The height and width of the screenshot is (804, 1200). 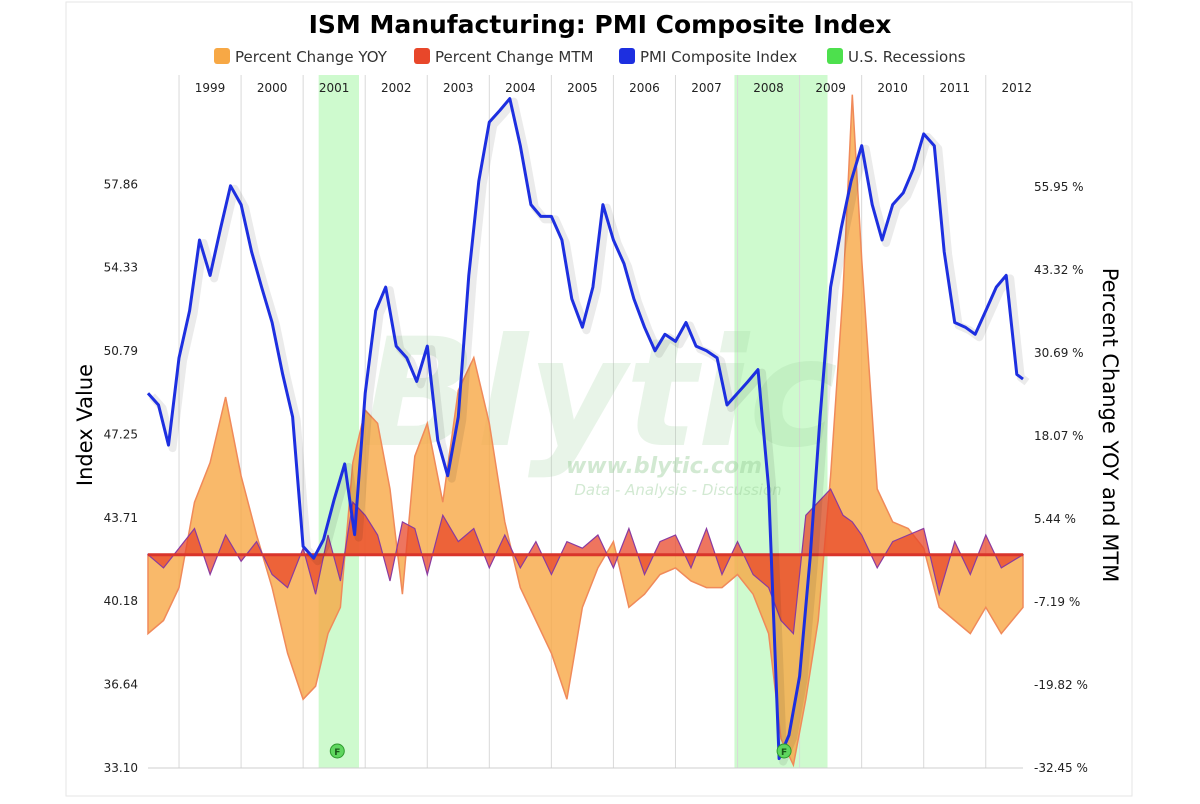 What do you see at coordinates (1059, 436) in the screenshot?
I see `y2-tick-label-4: 18.07 %` at bounding box center [1059, 436].